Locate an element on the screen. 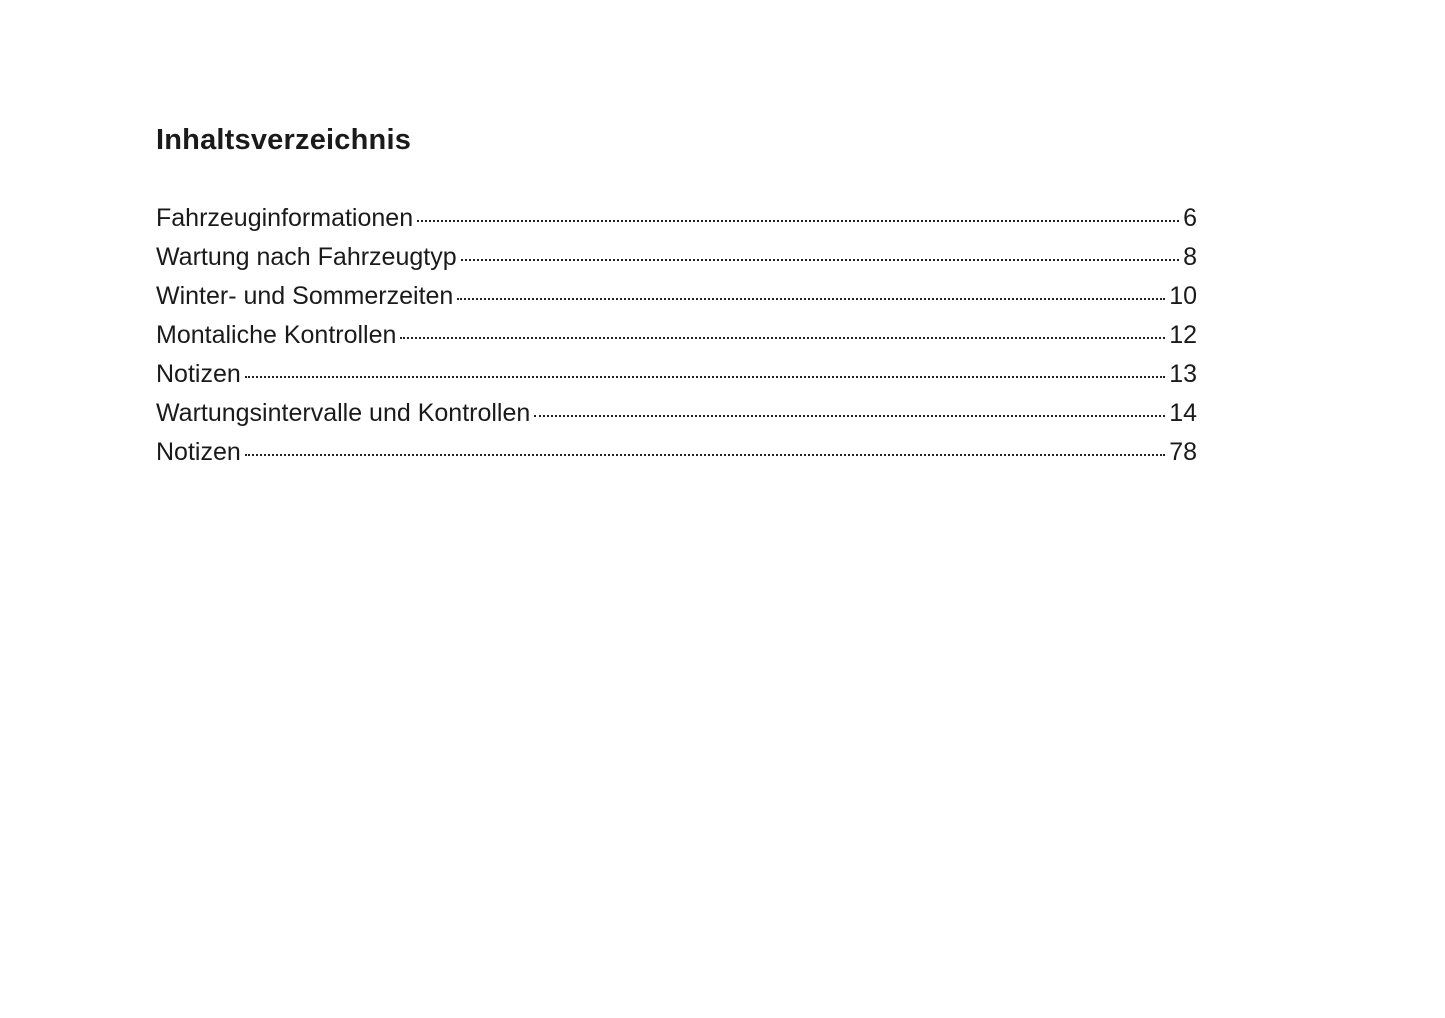  toc-entry: Montaliche Kontrollen 12 is located at coordinates (676, 335).